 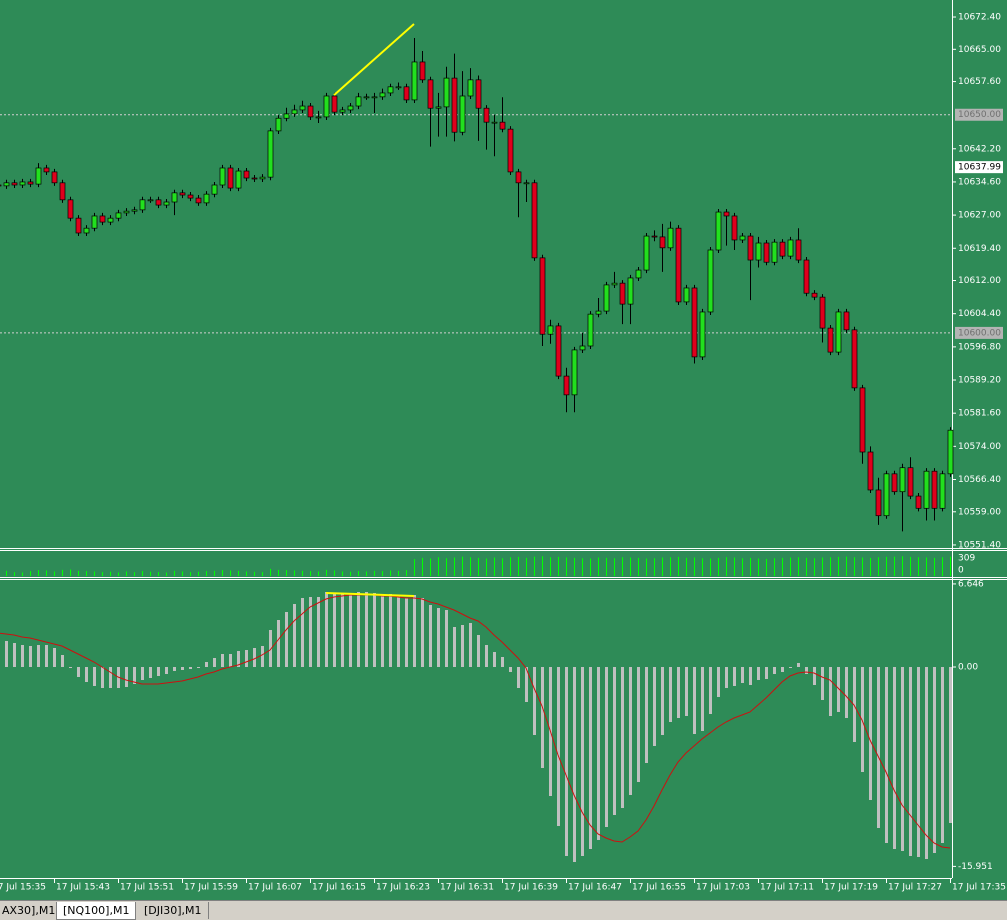 I want to click on y-tick-label: 309, so click(x=966, y=559).